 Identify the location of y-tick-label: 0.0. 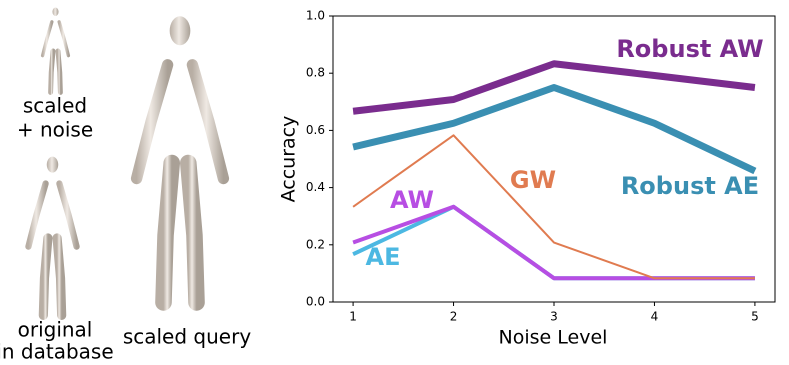
(315, 302).